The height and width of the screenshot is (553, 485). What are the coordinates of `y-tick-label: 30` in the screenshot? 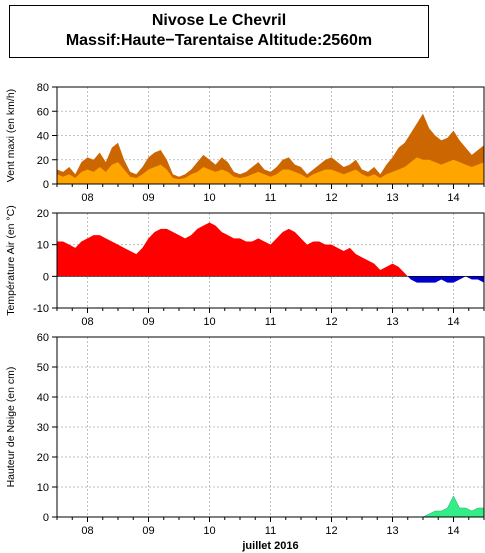 It's located at (43, 428).